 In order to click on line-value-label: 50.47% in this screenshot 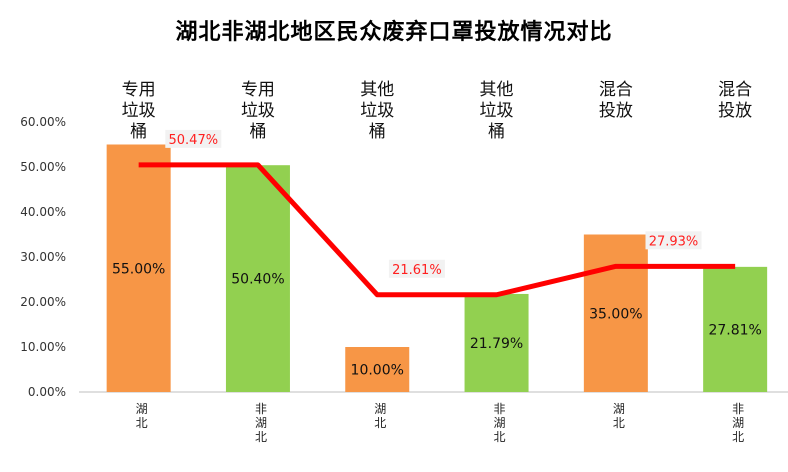, I will do `click(194, 140)`.